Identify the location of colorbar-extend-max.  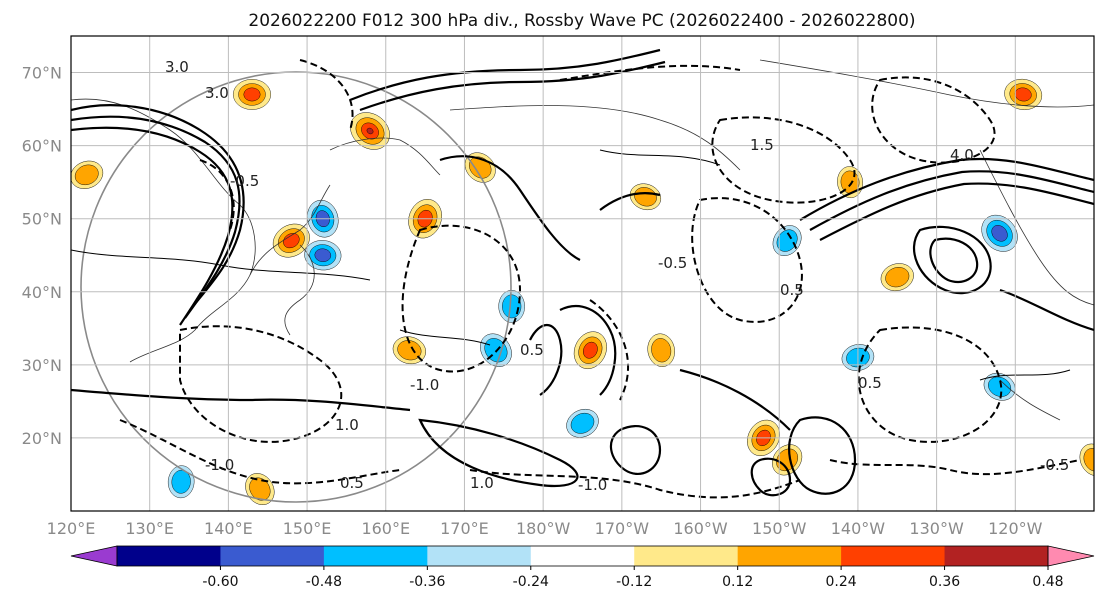
(1071, 556).